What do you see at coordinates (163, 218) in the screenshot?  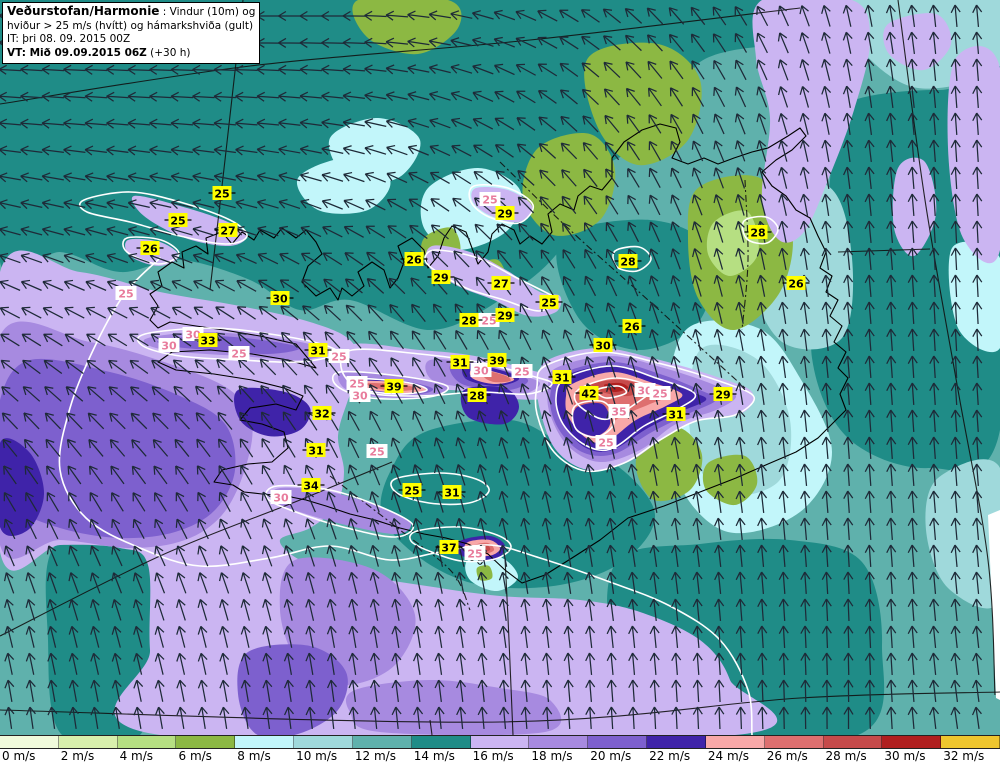 I see `gust-contour-line` at bounding box center [163, 218].